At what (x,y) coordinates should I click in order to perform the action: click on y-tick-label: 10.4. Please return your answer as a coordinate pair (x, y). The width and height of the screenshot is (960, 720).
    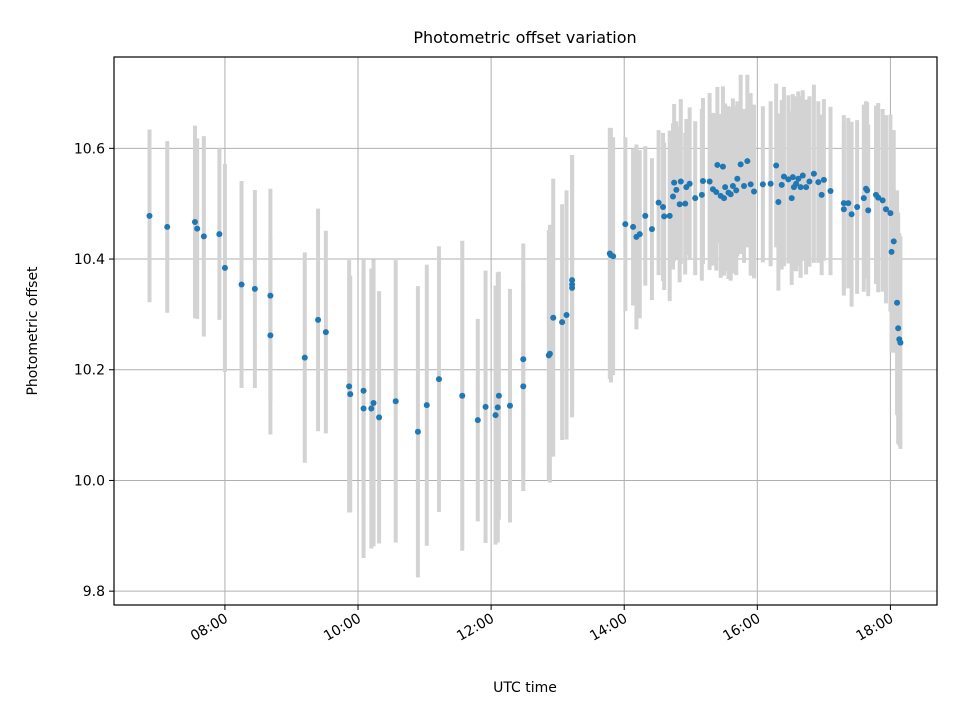
    Looking at the image, I should click on (89, 260).